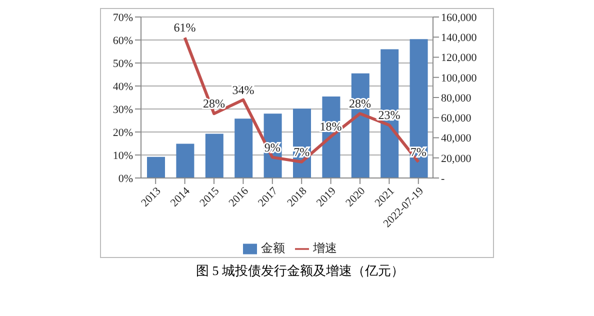 This screenshot has width=594, height=316. What do you see at coordinates (456, 158) in the screenshot?
I see `y2-tick-label: 20,000` at bounding box center [456, 158].